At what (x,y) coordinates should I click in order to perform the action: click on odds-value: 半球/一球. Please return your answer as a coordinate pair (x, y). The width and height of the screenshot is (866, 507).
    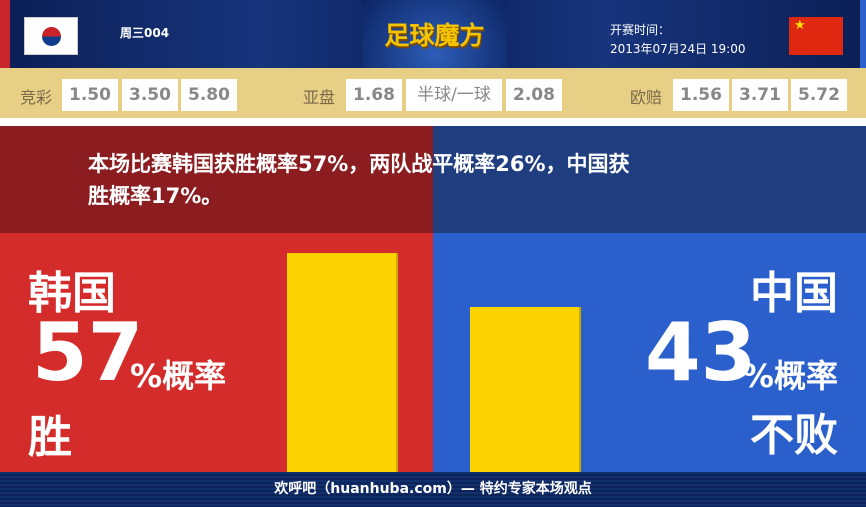
    Looking at the image, I should click on (454, 95).